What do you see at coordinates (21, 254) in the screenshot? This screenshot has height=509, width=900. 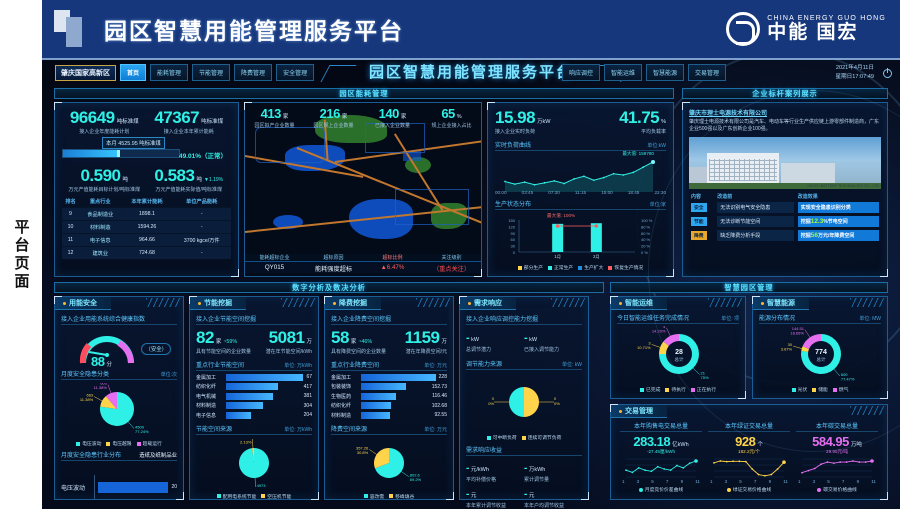 I see `side-tab-label: 平台页面` at bounding box center [21, 254].